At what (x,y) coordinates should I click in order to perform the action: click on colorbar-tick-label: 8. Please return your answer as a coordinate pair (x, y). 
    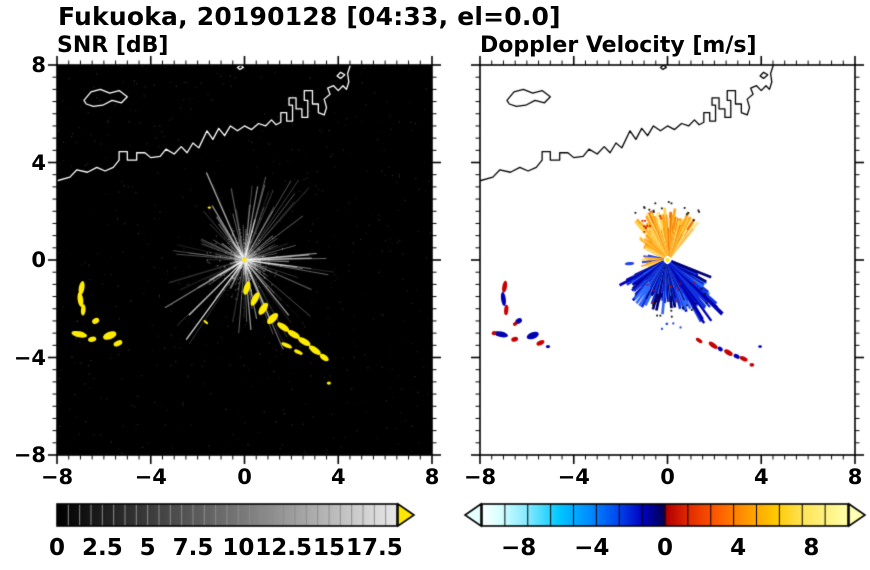
    Looking at the image, I should click on (811, 548).